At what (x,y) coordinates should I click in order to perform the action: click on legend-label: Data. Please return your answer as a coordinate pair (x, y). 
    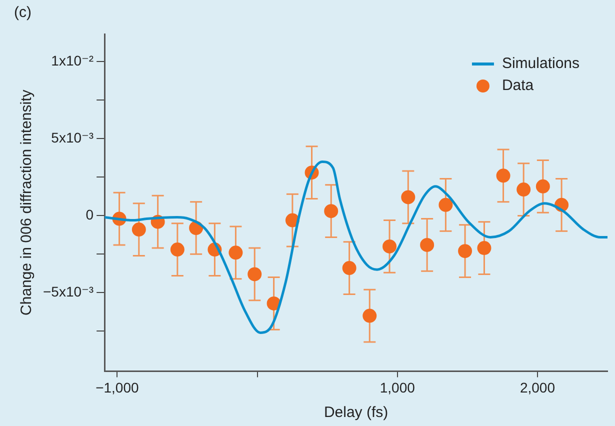
    Looking at the image, I should click on (518, 85).